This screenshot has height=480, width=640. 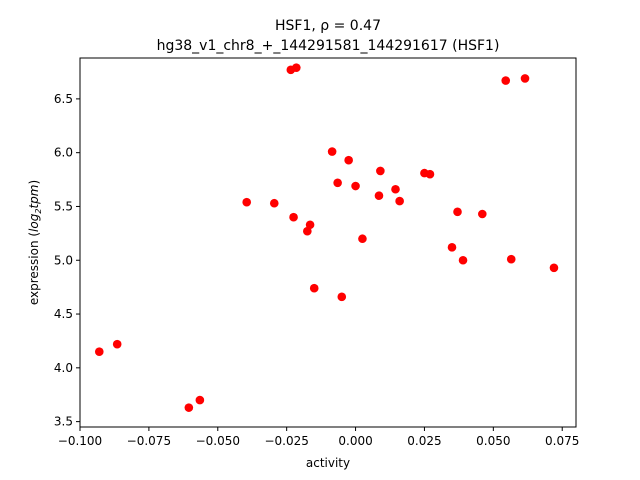 What do you see at coordinates (286, 441) in the screenshot?
I see `x-tick-label: −0.025` at bounding box center [286, 441].